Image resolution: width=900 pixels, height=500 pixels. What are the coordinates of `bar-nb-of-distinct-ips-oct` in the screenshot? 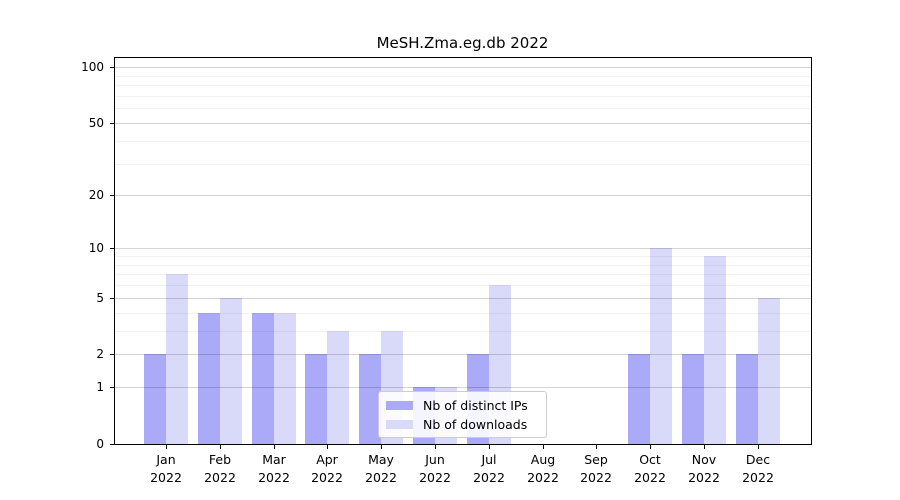 It's located at (639, 399).